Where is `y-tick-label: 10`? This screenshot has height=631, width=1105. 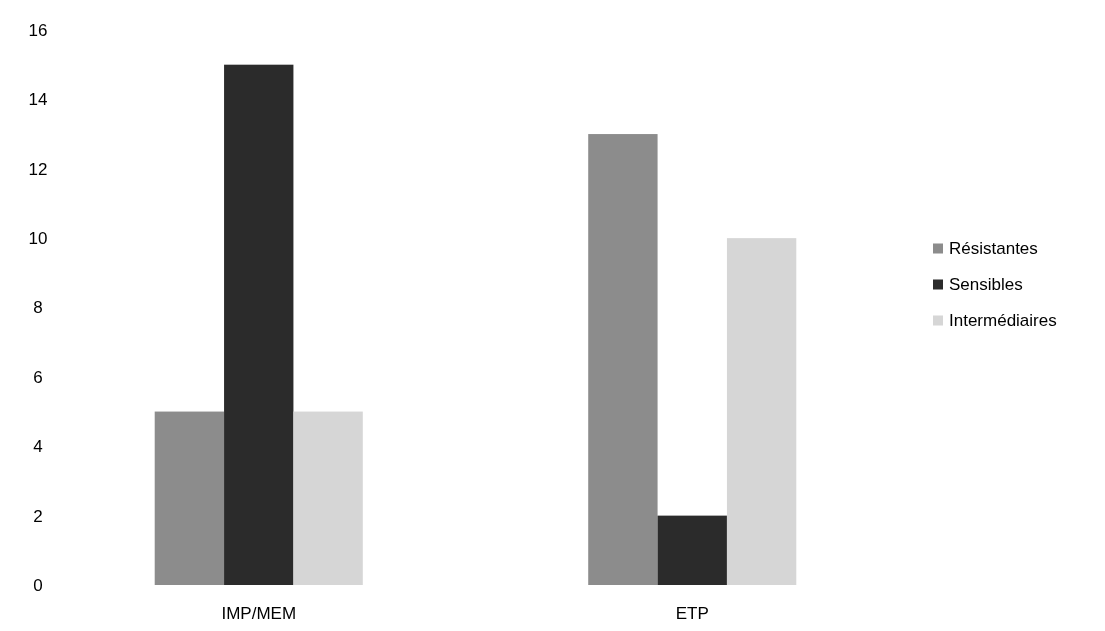
y-tick-label: 10 is located at coordinates (38, 239).